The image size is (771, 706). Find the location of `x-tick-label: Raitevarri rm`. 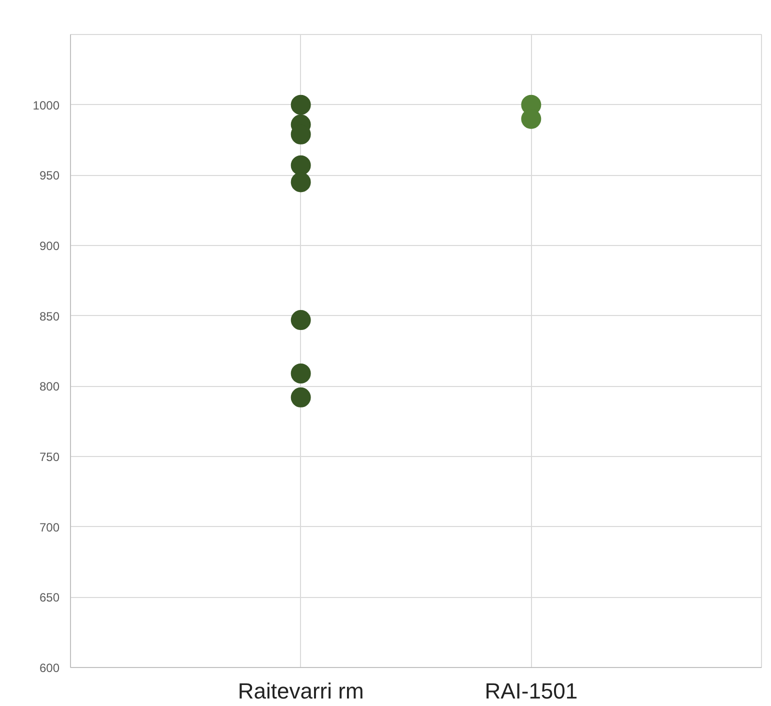

x-tick-label: Raitevarri rm is located at coordinates (301, 691).